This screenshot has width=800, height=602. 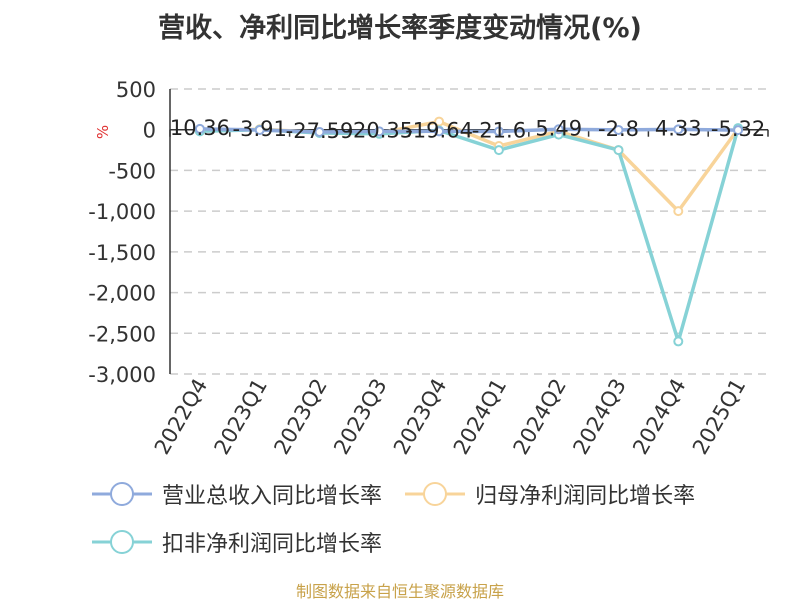 I want to click on x-tick-label: 2023Q4, so click(x=420, y=416).